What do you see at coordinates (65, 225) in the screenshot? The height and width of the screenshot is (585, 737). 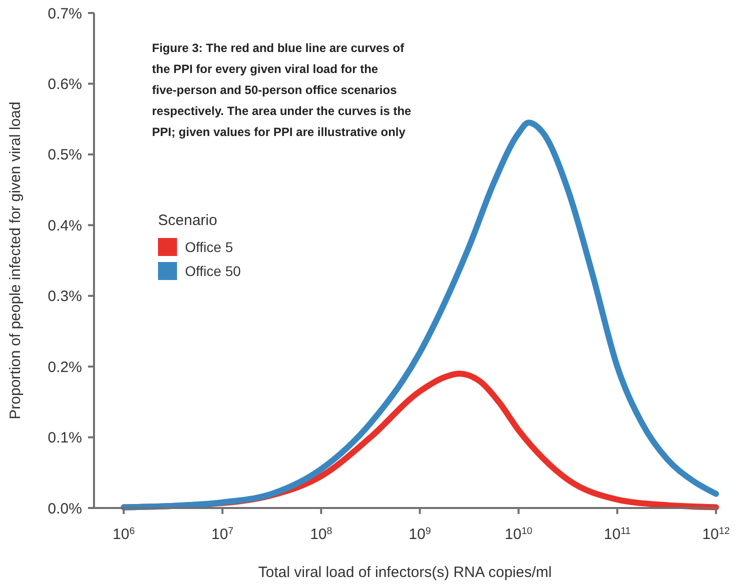 I see `y-tick-label: 0.4%` at bounding box center [65, 225].